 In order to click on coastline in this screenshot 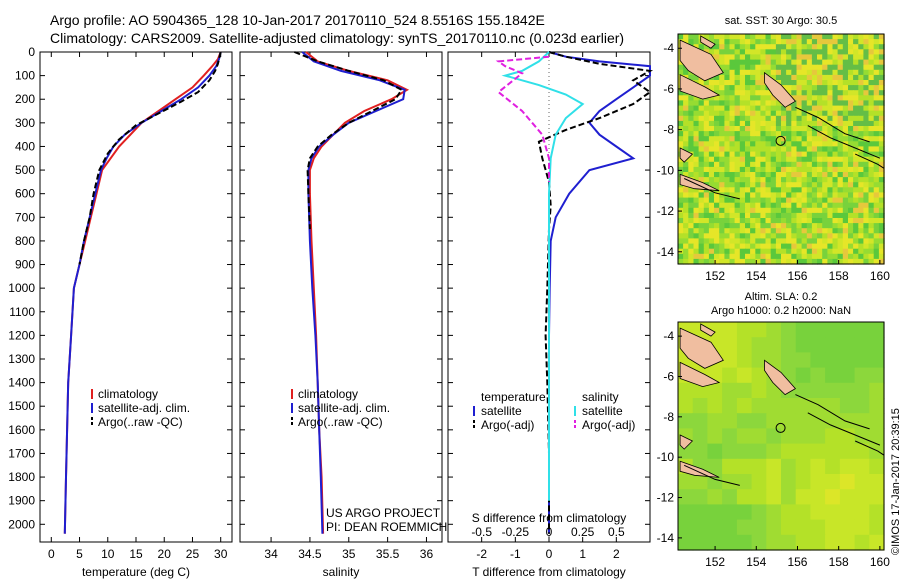, I will do `click(844, 142)`.